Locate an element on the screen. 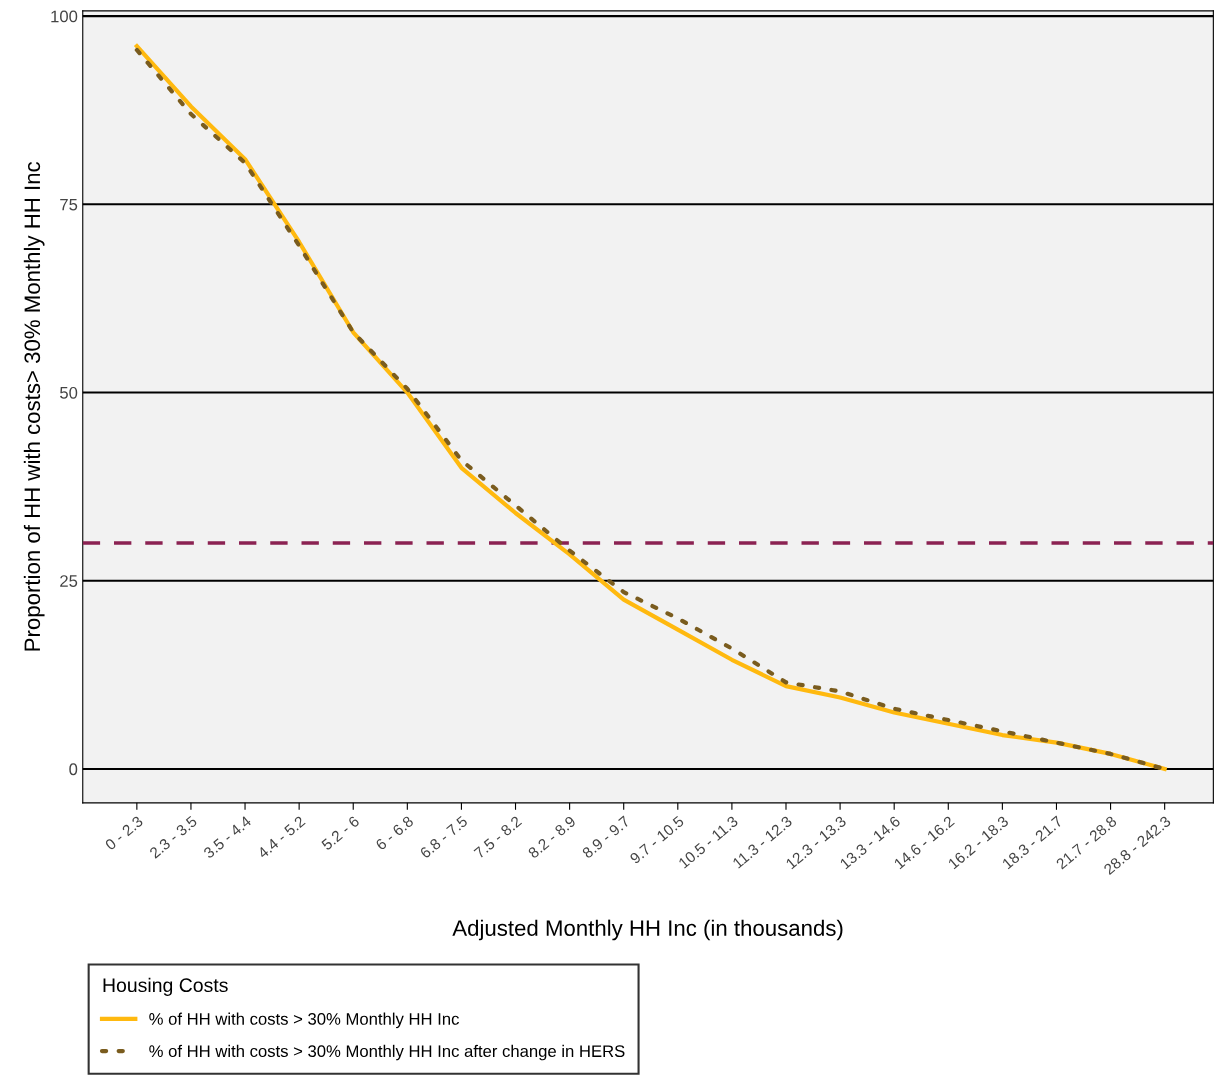 The image size is (1217, 1082). x-tick-label: 8.2 - 8.9 is located at coordinates (552, 837).